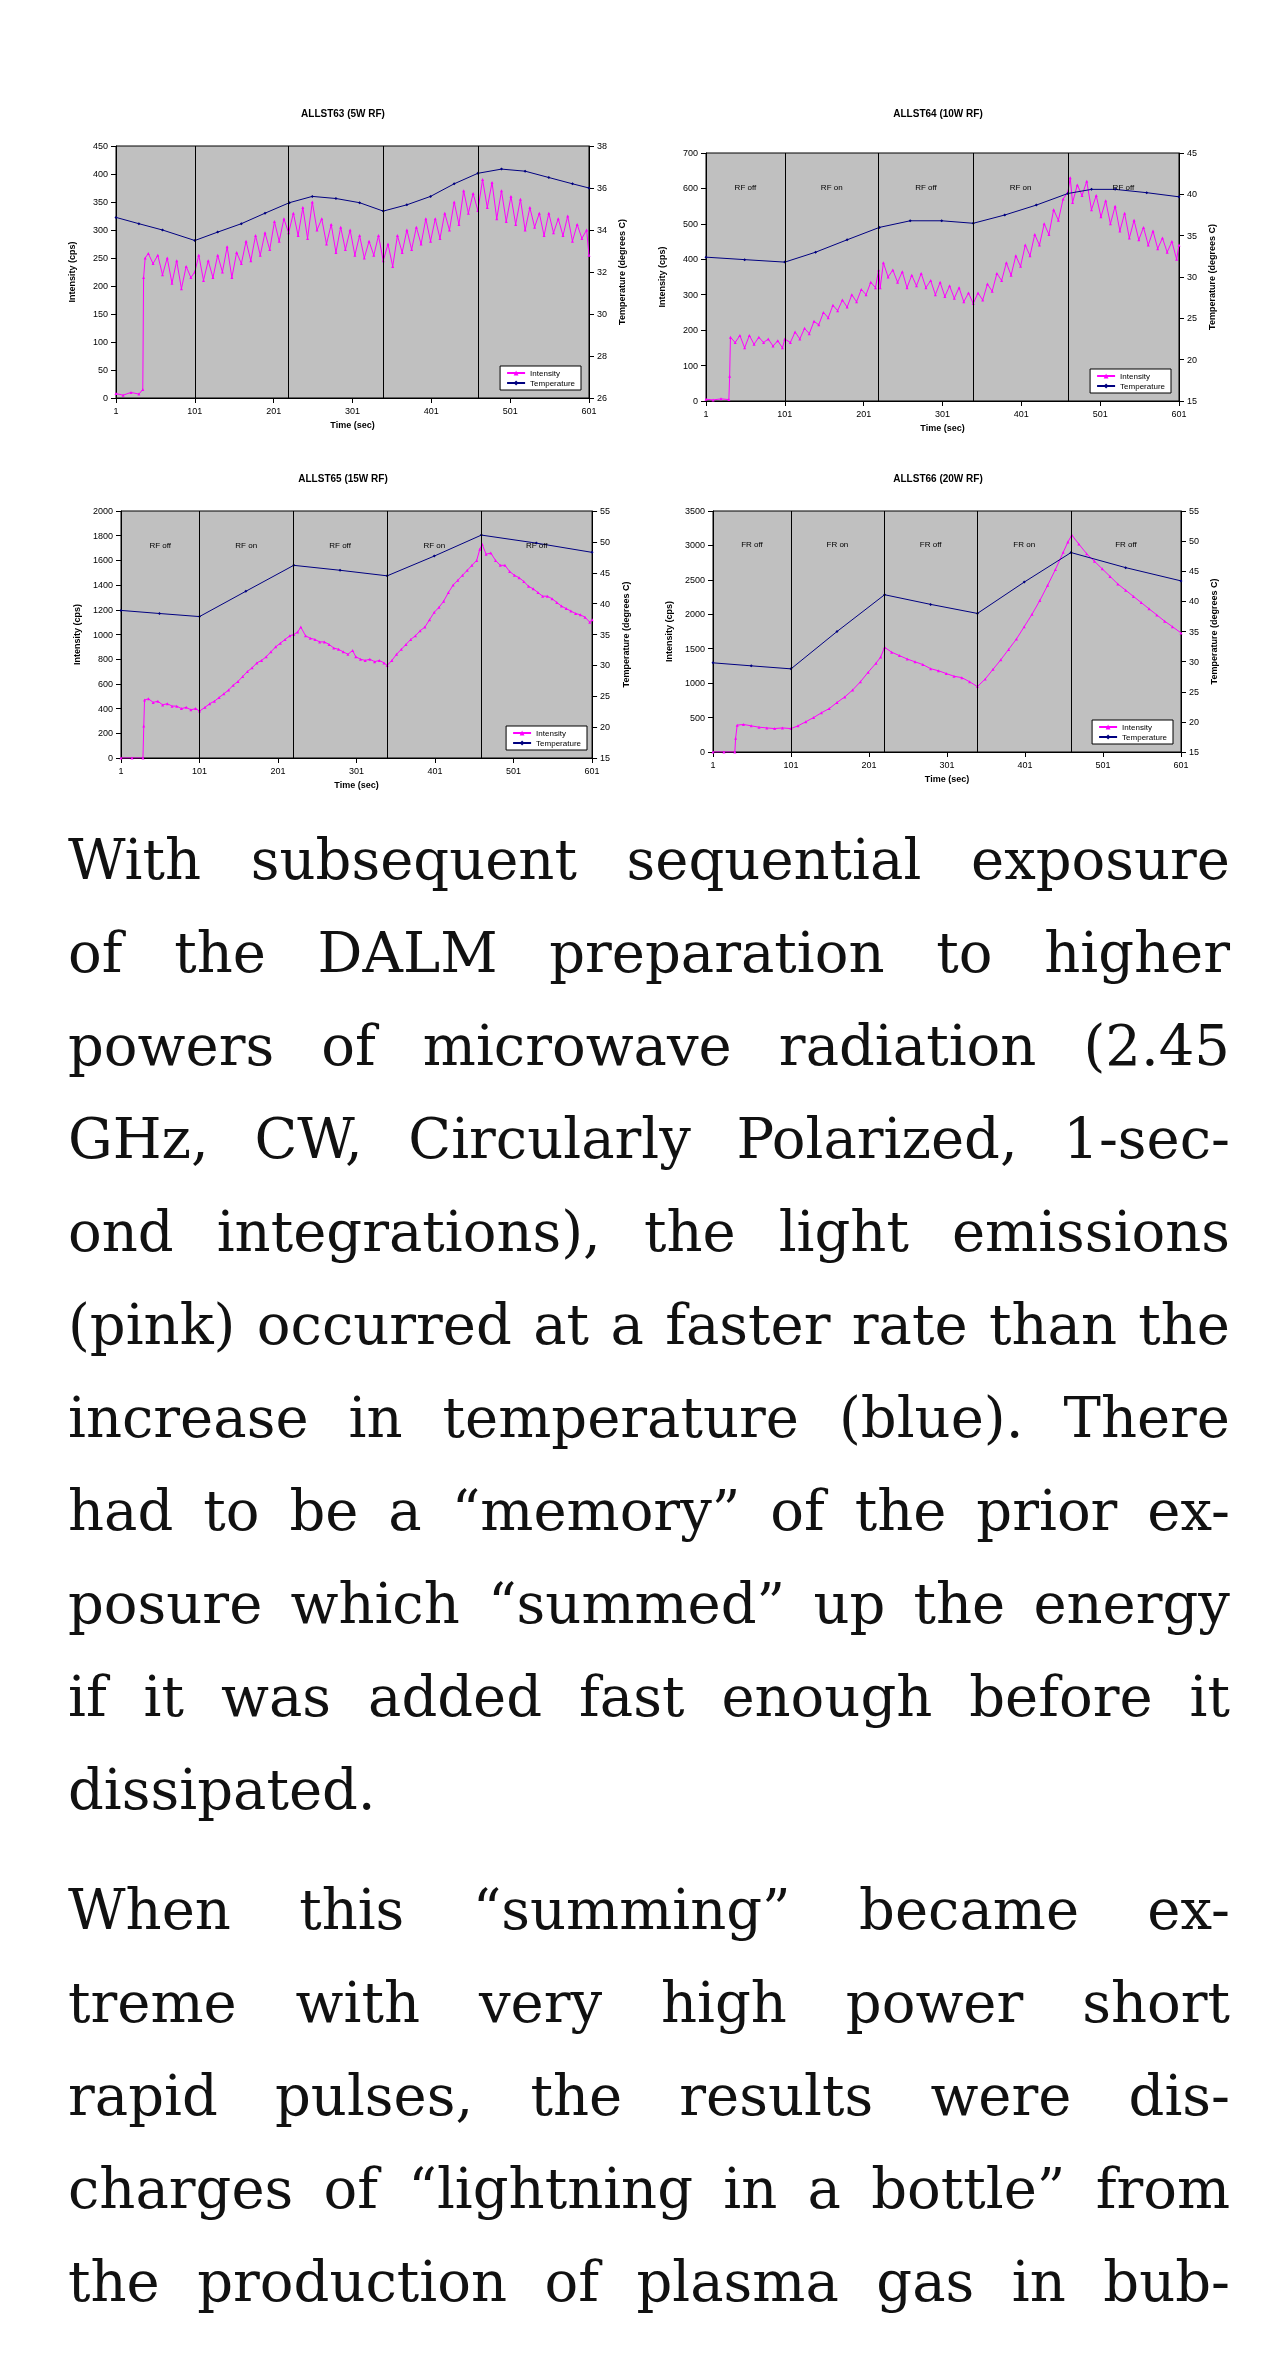 This screenshot has width=1284, height=2361. Describe the element at coordinates (602, 188) in the screenshot. I see `y2-tick-label: 36` at that location.